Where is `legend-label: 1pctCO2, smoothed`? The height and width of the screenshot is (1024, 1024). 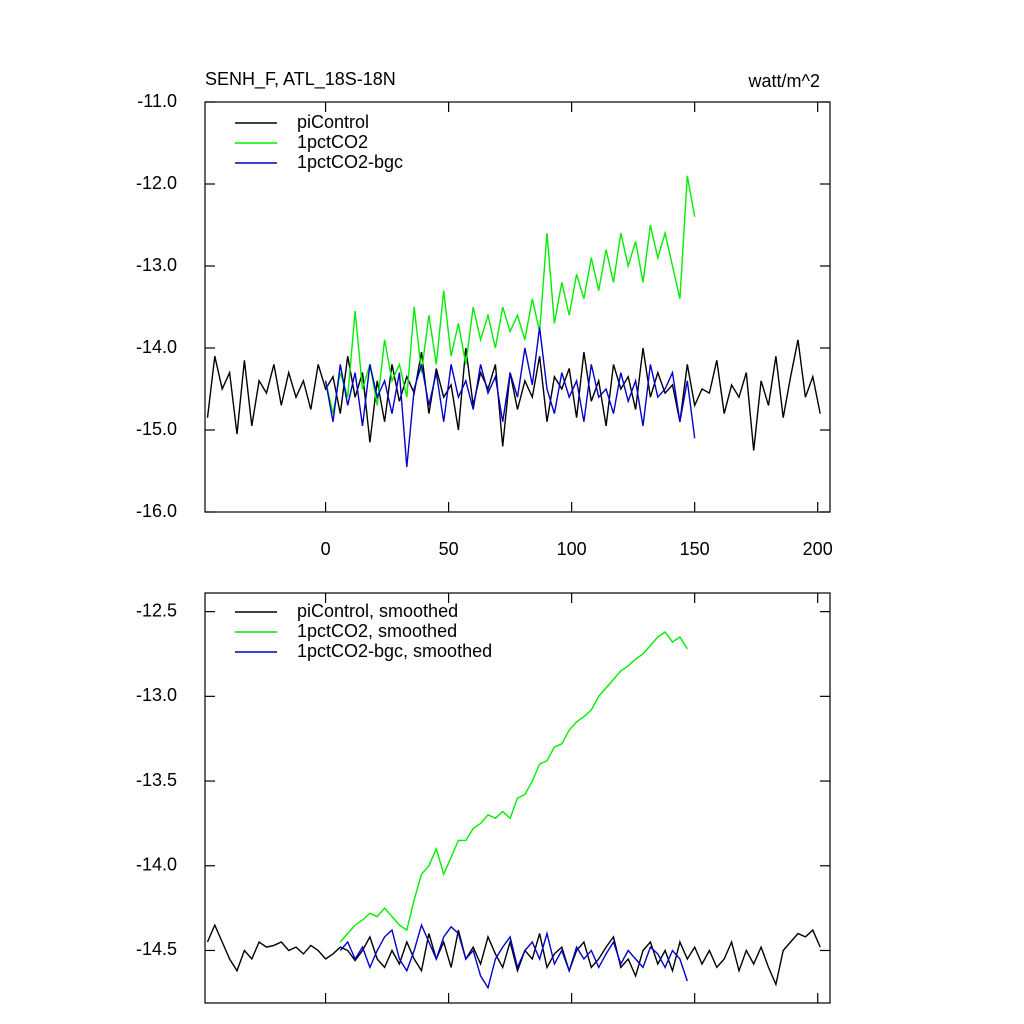 legend-label: 1pctCO2, smoothed is located at coordinates (377, 631).